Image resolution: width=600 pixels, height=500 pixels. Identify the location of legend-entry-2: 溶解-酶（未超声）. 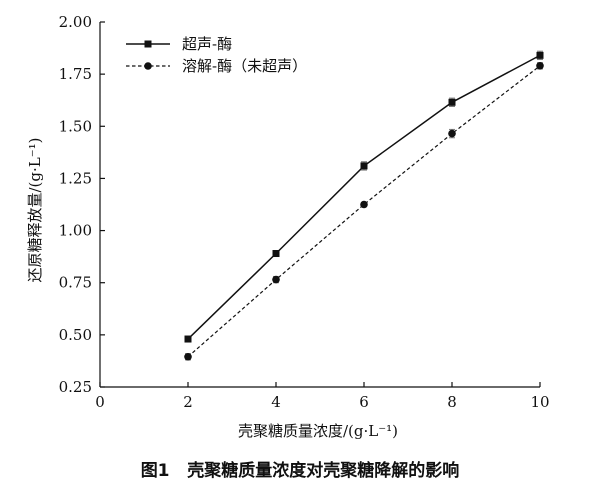
(216, 66).